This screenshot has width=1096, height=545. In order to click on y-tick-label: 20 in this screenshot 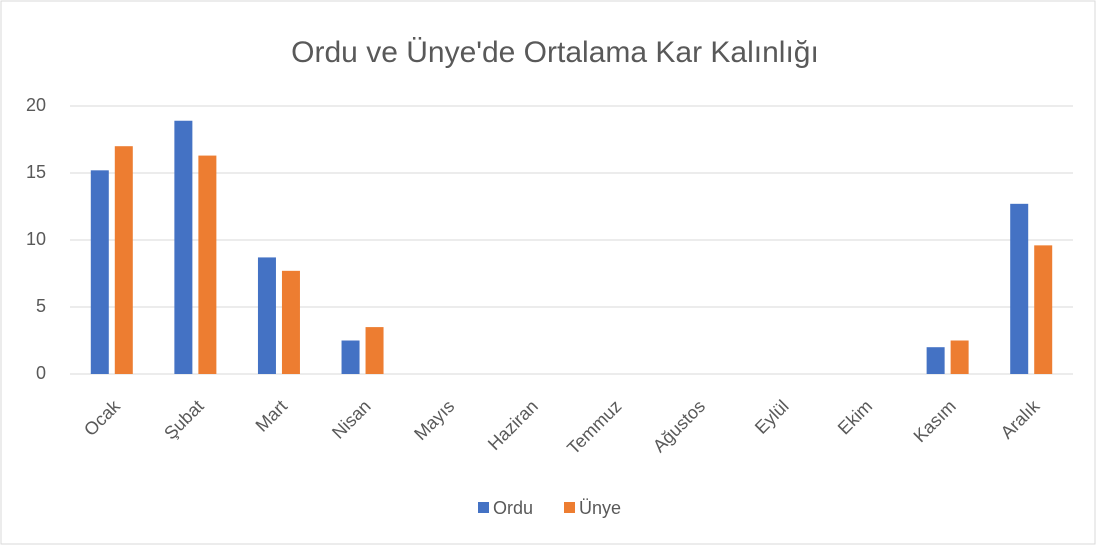, I will do `click(36, 105)`.